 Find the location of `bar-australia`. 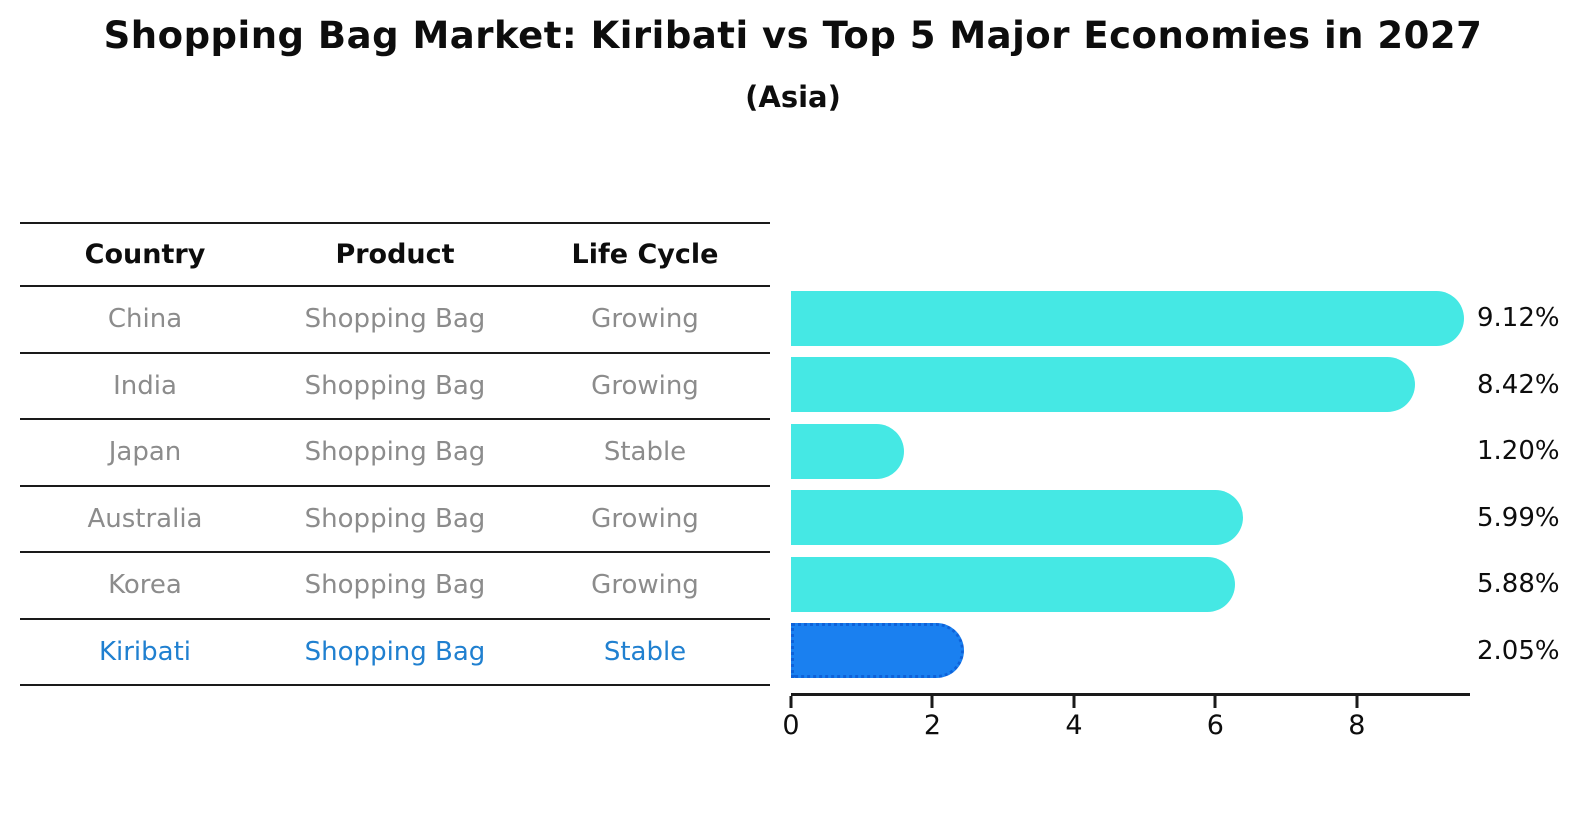

bar-australia is located at coordinates (1017, 517).